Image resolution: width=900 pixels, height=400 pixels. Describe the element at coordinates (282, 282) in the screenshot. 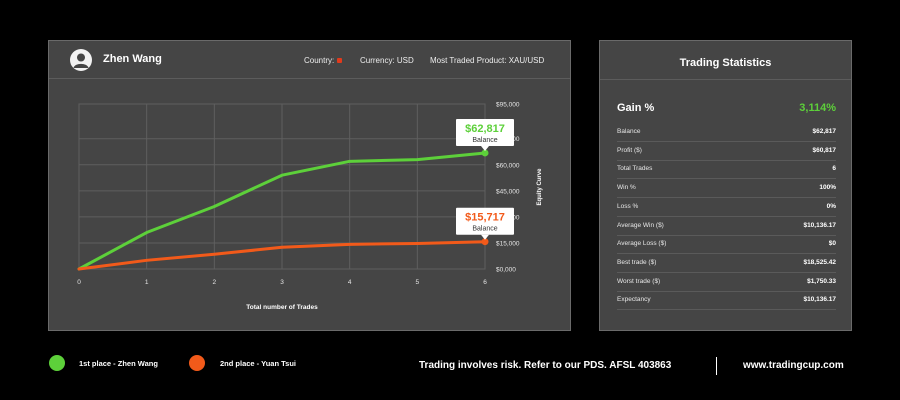

I see `x-tick-label: 3` at that location.